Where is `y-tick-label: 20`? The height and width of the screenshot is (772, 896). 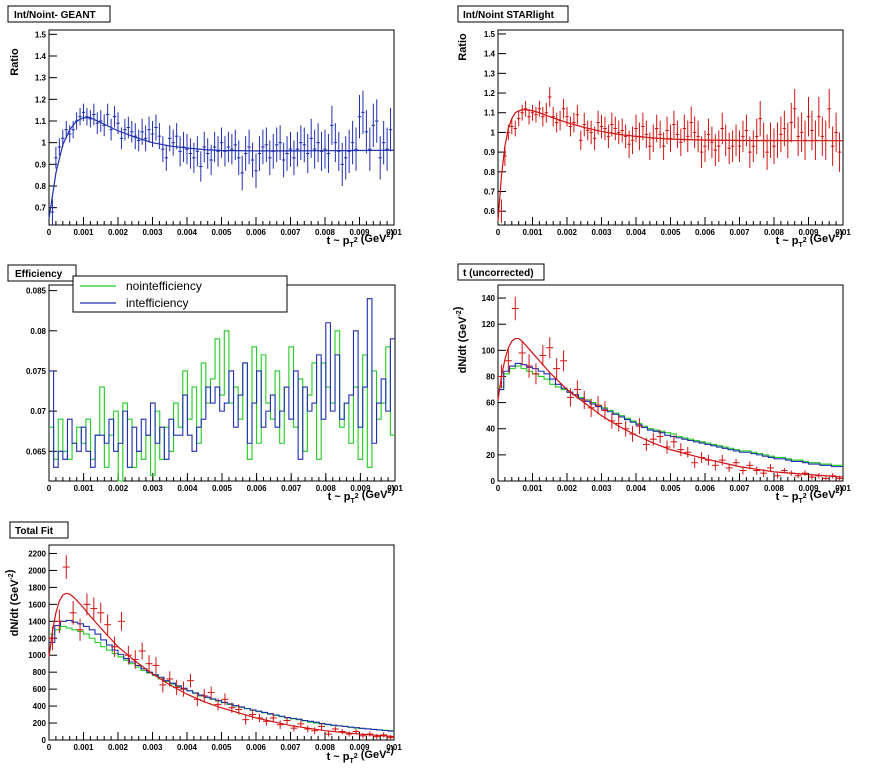 y-tick-label: 20 is located at coordinates (490, 455).